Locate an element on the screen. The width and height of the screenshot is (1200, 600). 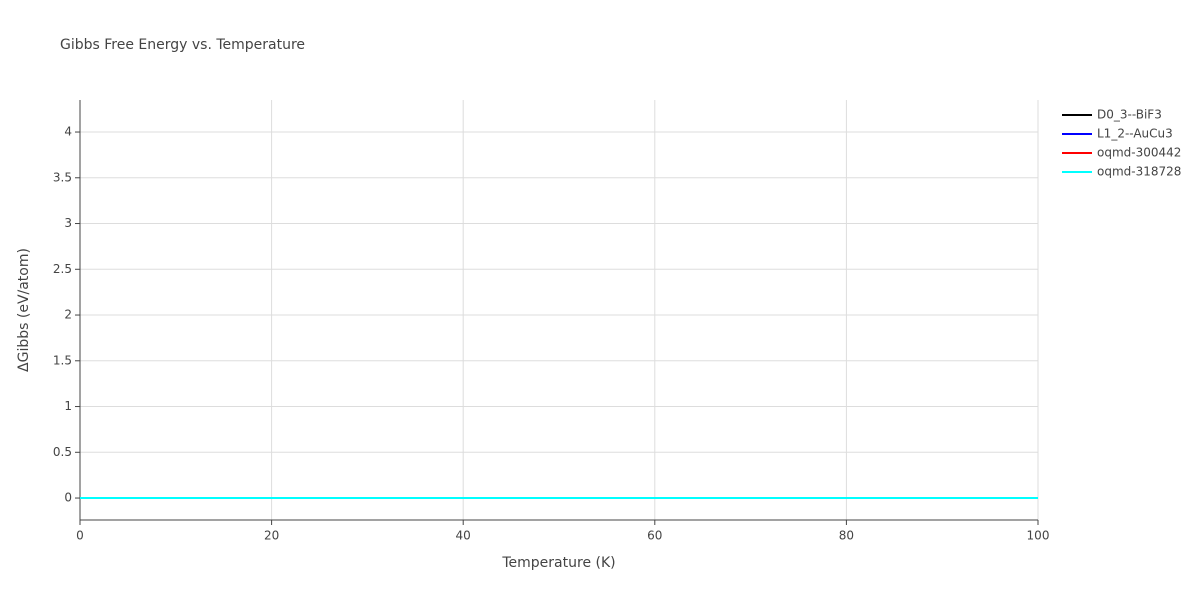
x-tick-label: 20 is located at coordinates (271, 536).